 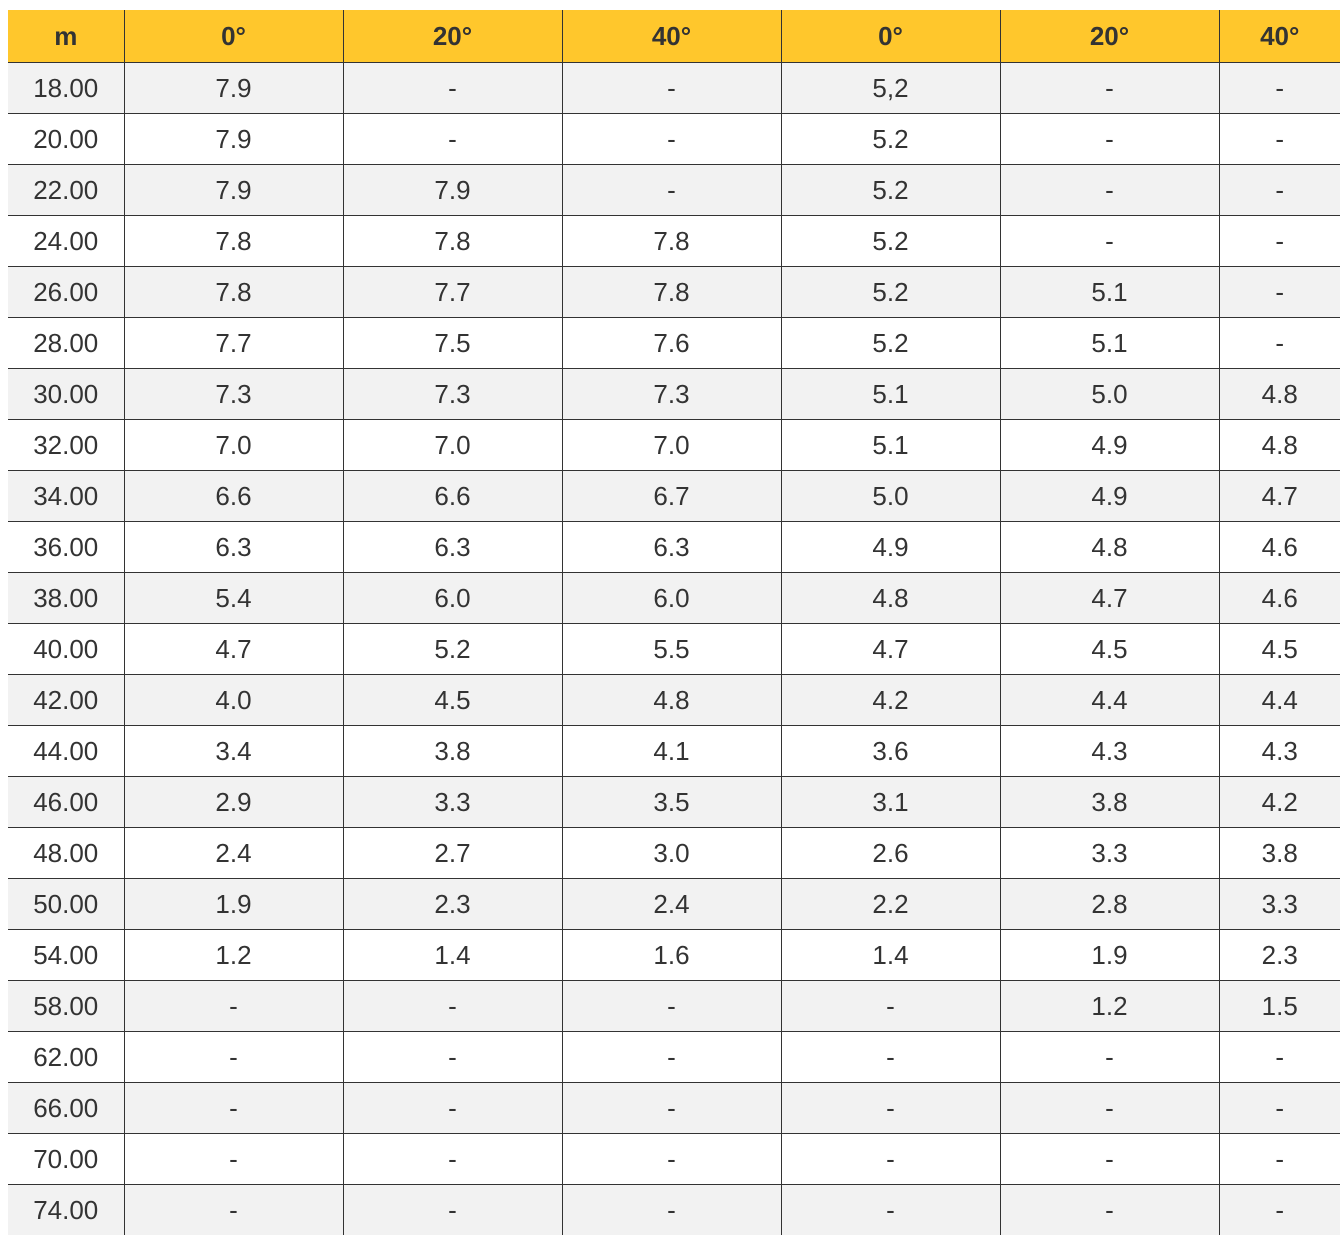 What do you see at coordinates (452, 343) in the screenshot?
I see `load-cell: 7.5` at bounding box center [452, 343].